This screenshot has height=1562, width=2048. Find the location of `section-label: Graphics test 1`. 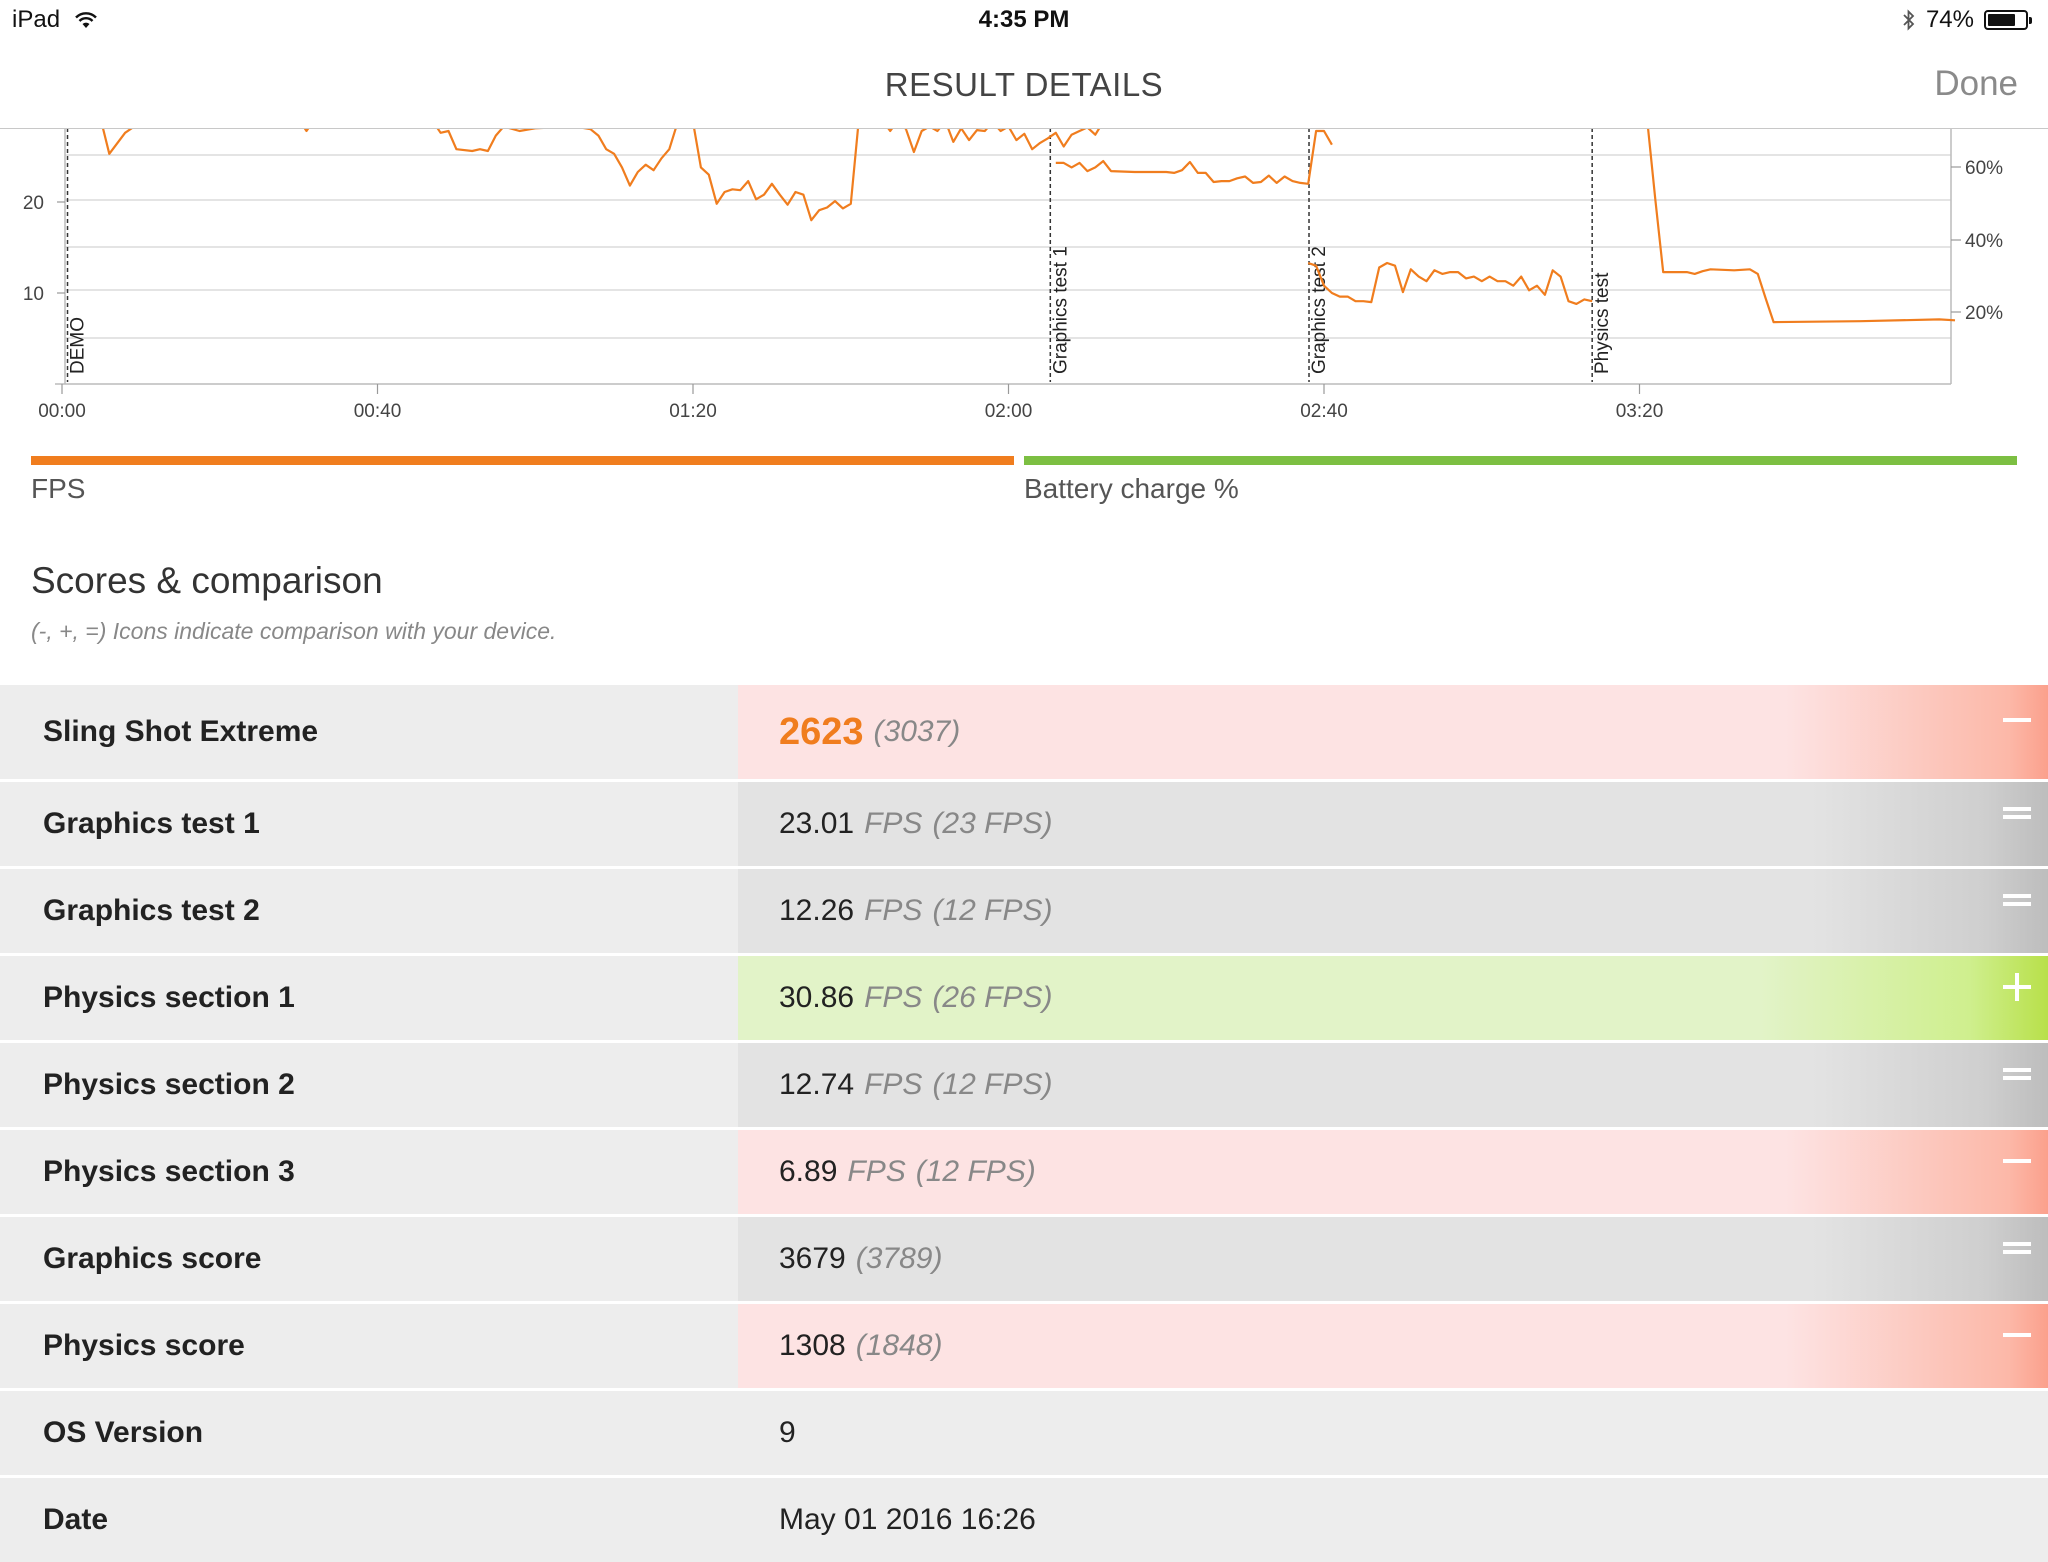

section-label: Graphics test 1 is located at coordinates (1060, 310).